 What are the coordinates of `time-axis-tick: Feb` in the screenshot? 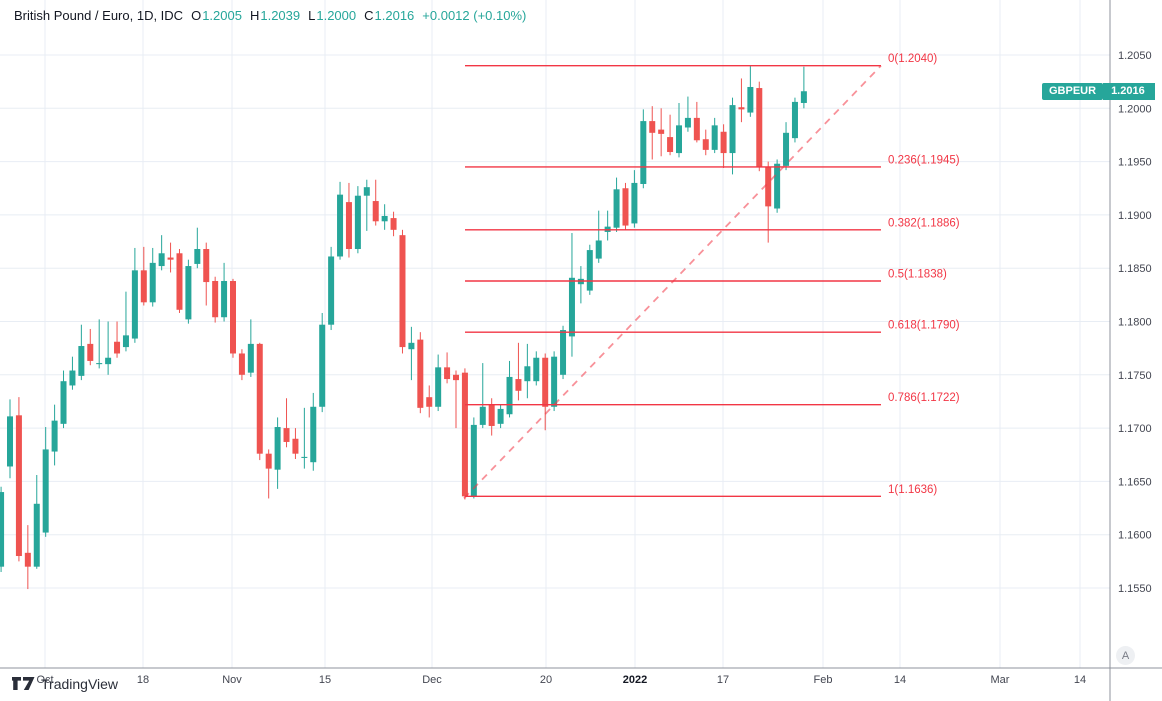 It's located at (823, 680).